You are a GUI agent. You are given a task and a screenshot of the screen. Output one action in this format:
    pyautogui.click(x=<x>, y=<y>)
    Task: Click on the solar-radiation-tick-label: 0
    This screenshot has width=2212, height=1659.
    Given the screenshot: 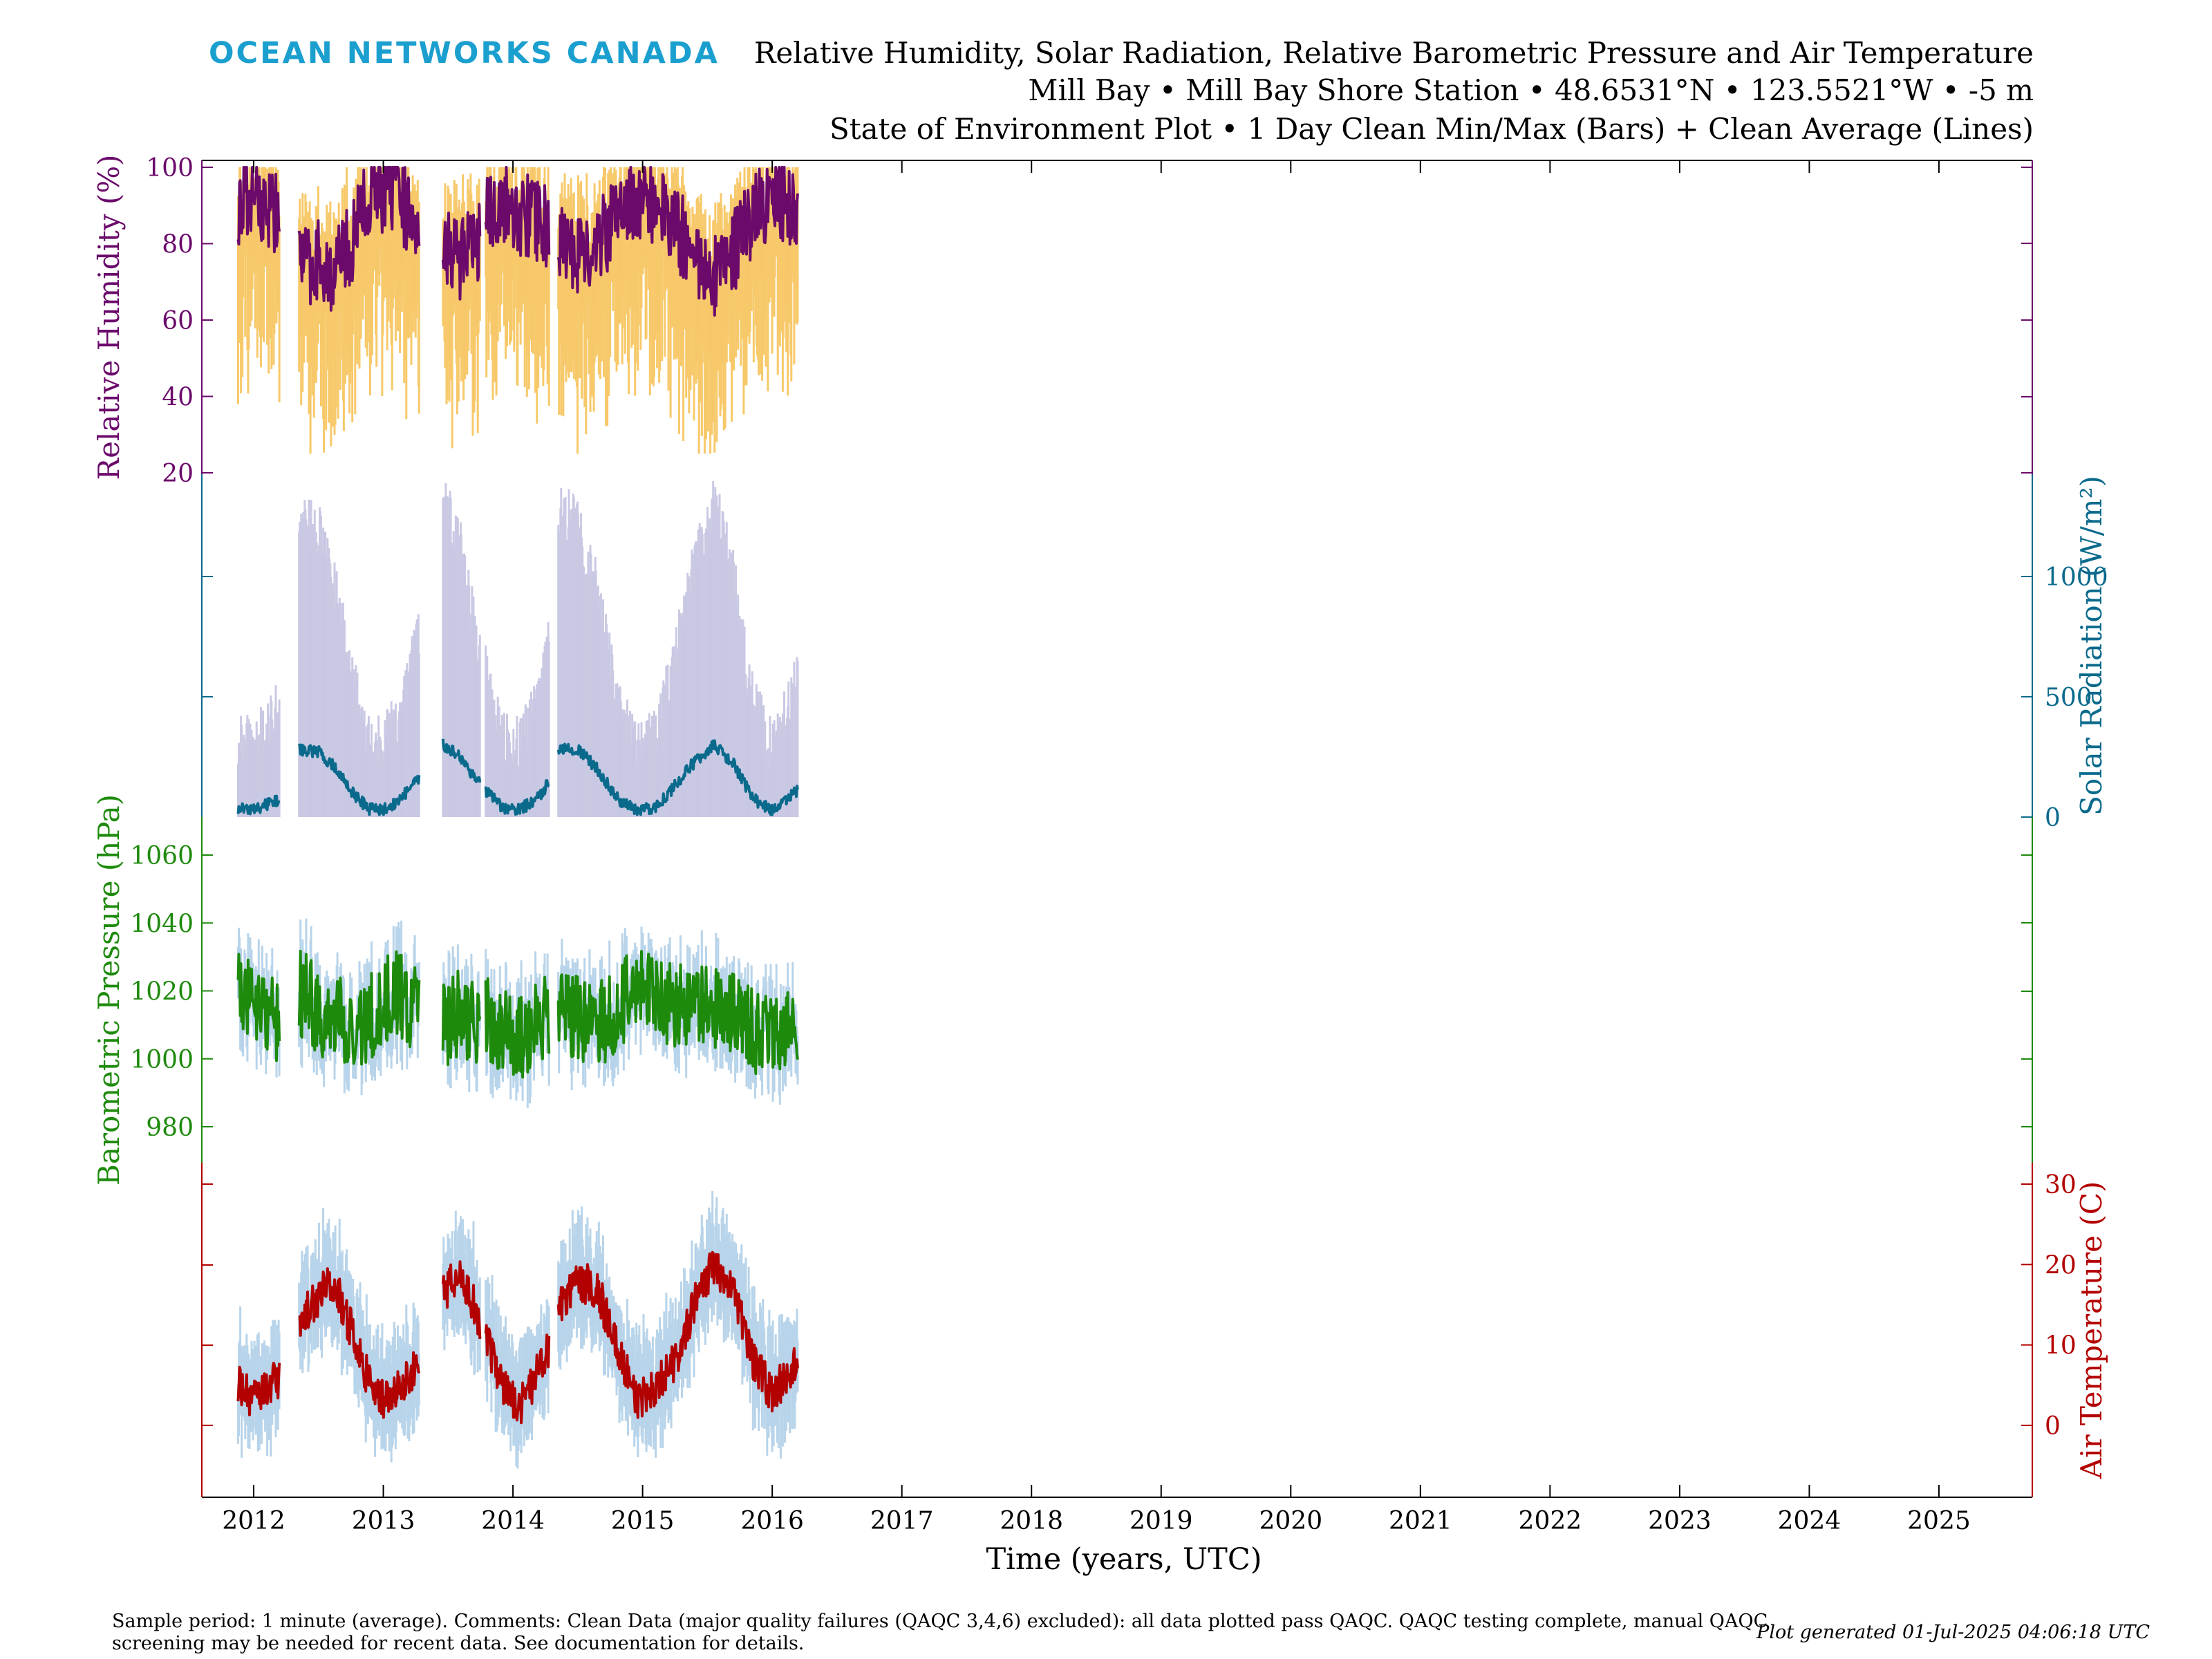 What is the action you would take?
    pyautogui.click(x=2053, y=818)
    